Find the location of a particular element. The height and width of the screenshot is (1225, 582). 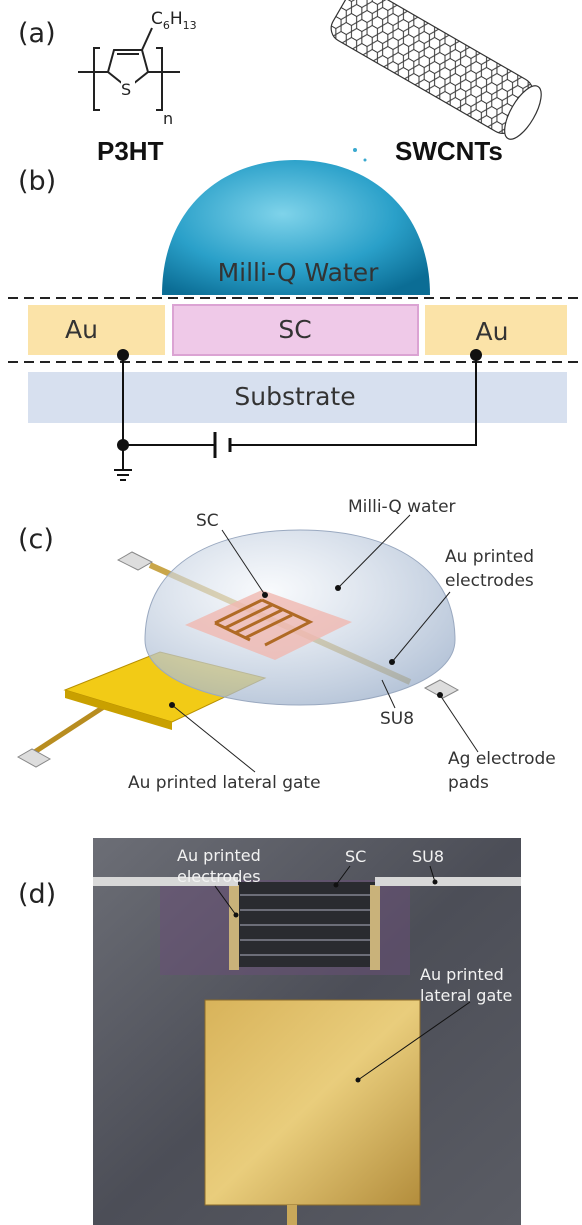

water-label: Milli-Q Water is located at coordinates (299, 272).